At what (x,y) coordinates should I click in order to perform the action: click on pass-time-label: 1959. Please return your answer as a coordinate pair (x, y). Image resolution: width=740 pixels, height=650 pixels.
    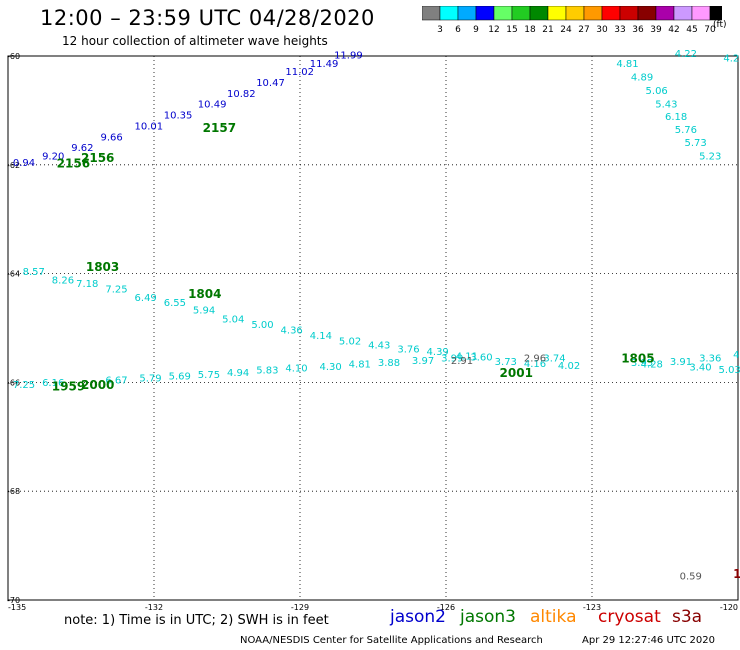
    Looking at the image, I should click on (68, 387).